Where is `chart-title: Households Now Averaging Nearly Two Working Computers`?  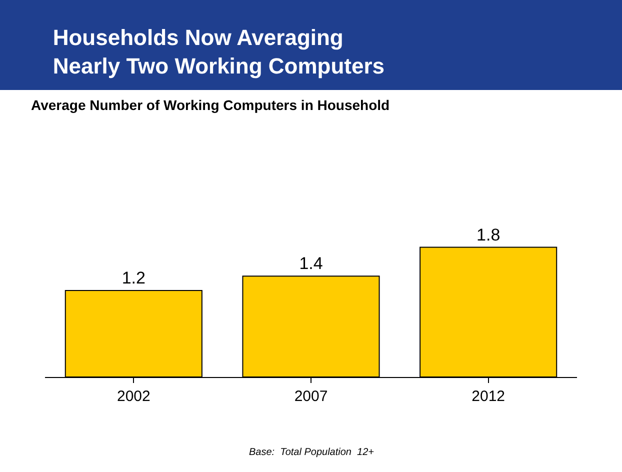
chart-title: Households Now Averaging Nearly Two Working Computers is located at coordinates (218, 51).